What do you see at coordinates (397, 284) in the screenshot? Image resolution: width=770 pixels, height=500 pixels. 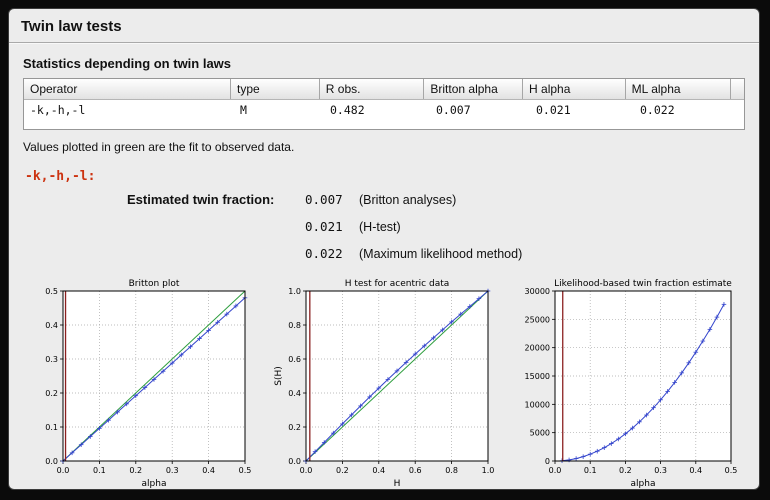 I see `svg-text: H test for acentric data` at bounding box center [397, 284].